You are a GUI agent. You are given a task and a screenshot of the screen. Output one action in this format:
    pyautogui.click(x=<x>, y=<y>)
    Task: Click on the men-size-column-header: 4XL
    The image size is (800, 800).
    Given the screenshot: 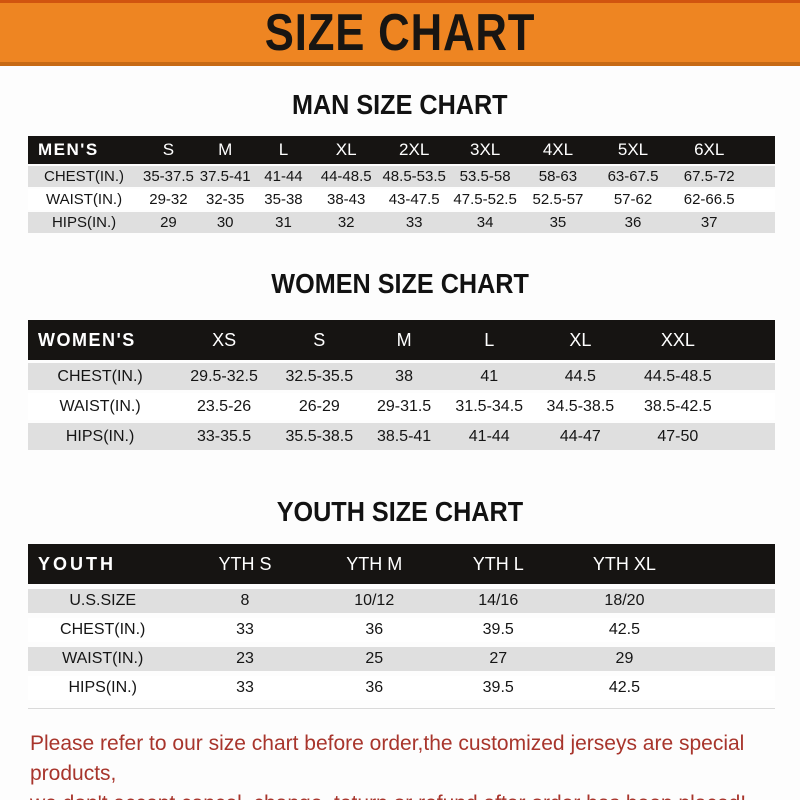 What is the action you would take?
    pyautogui.click(x=557, y=150)
    